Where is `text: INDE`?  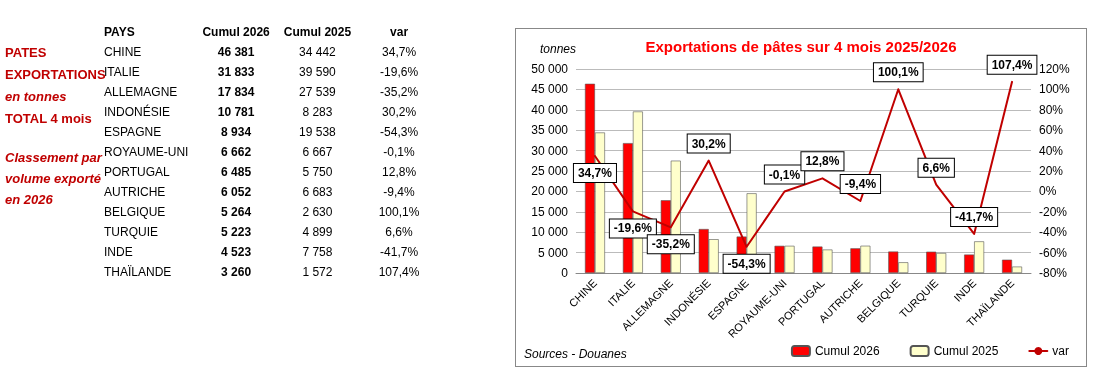 text: INDE is located at coordinates (118, 252).